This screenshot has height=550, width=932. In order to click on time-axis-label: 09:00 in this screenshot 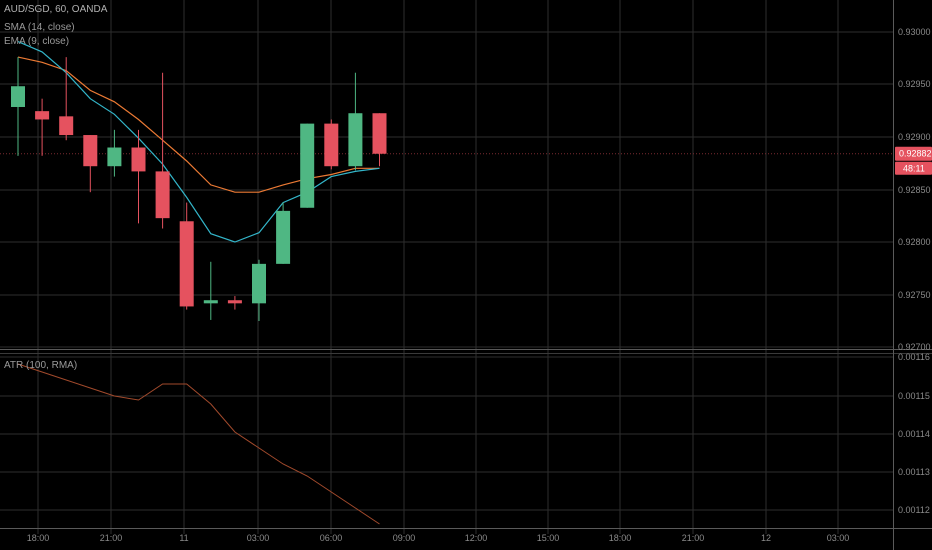, I will do `click(404, 538)`.